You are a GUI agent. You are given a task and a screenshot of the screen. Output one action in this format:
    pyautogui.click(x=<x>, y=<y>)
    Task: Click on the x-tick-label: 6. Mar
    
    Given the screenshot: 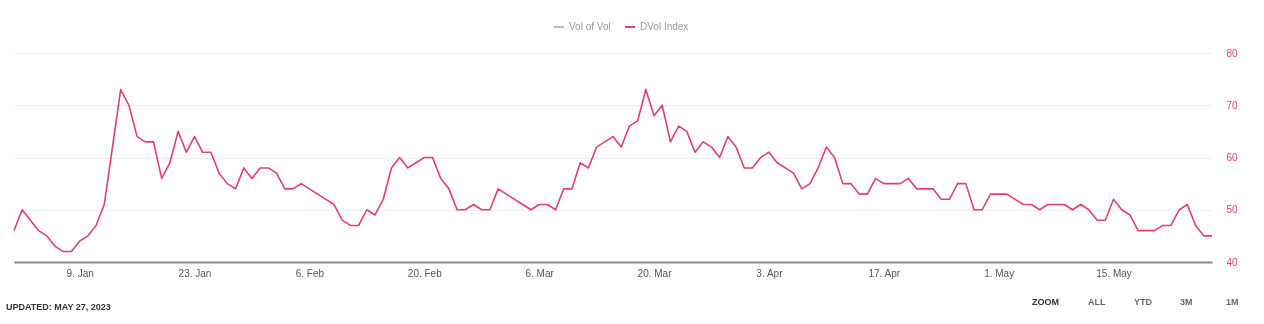 What is the action you would take?
    pyautogui.click(x=540, y=273)
    